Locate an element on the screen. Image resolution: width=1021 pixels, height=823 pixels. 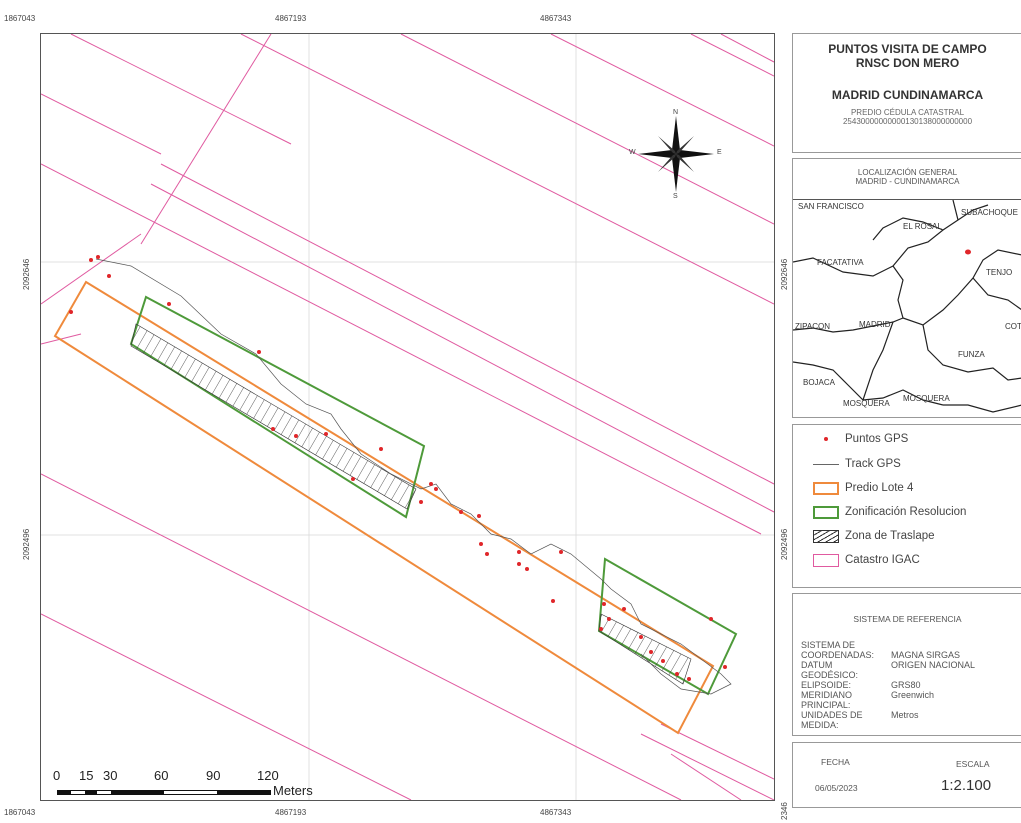
date-scale-panel: FECHA 06/05/2023 ESCALA 1:2.100 is located at coordinates (906, 775).